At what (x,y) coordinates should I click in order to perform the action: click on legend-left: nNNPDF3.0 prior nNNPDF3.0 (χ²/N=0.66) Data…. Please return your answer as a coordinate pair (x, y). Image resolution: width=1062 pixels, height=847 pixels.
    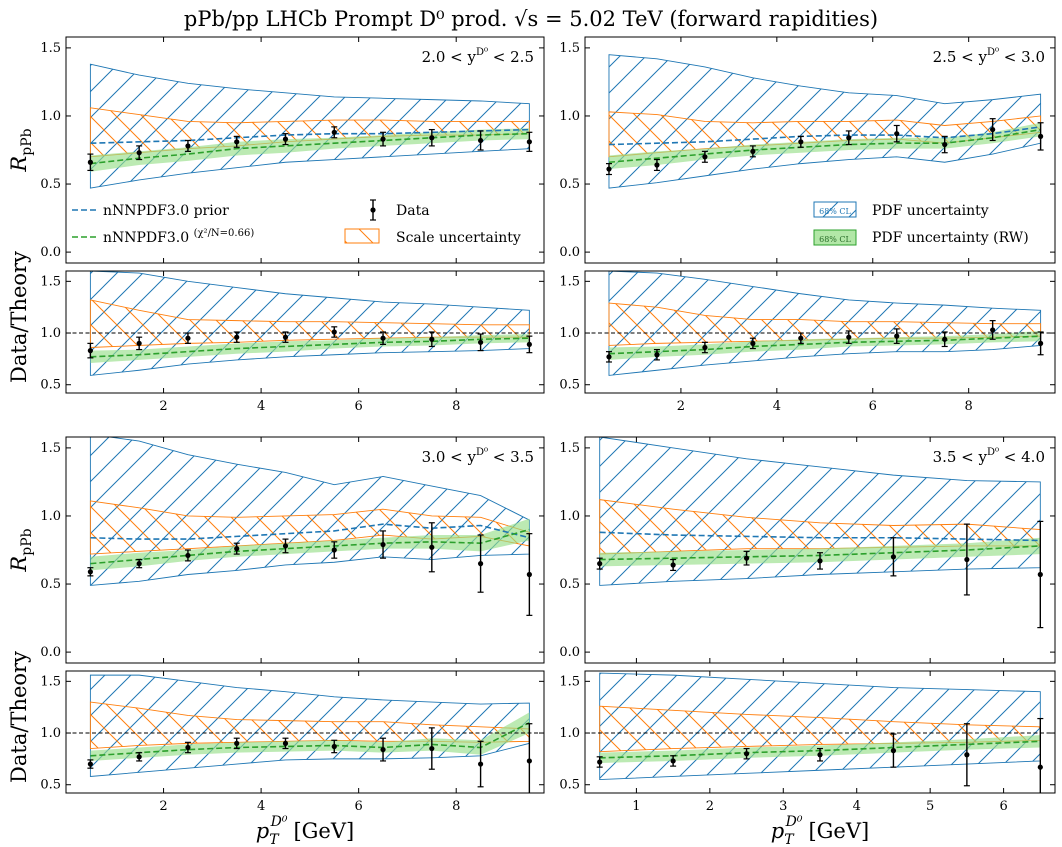
    Looking at the image, I should click on (296, 222).